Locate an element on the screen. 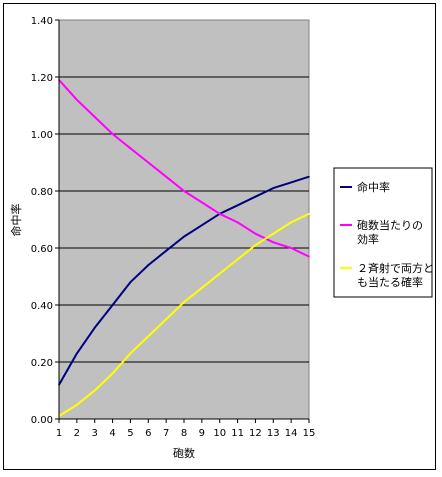  legend-label: も当たる確率 is located at coordinates (390, 282).